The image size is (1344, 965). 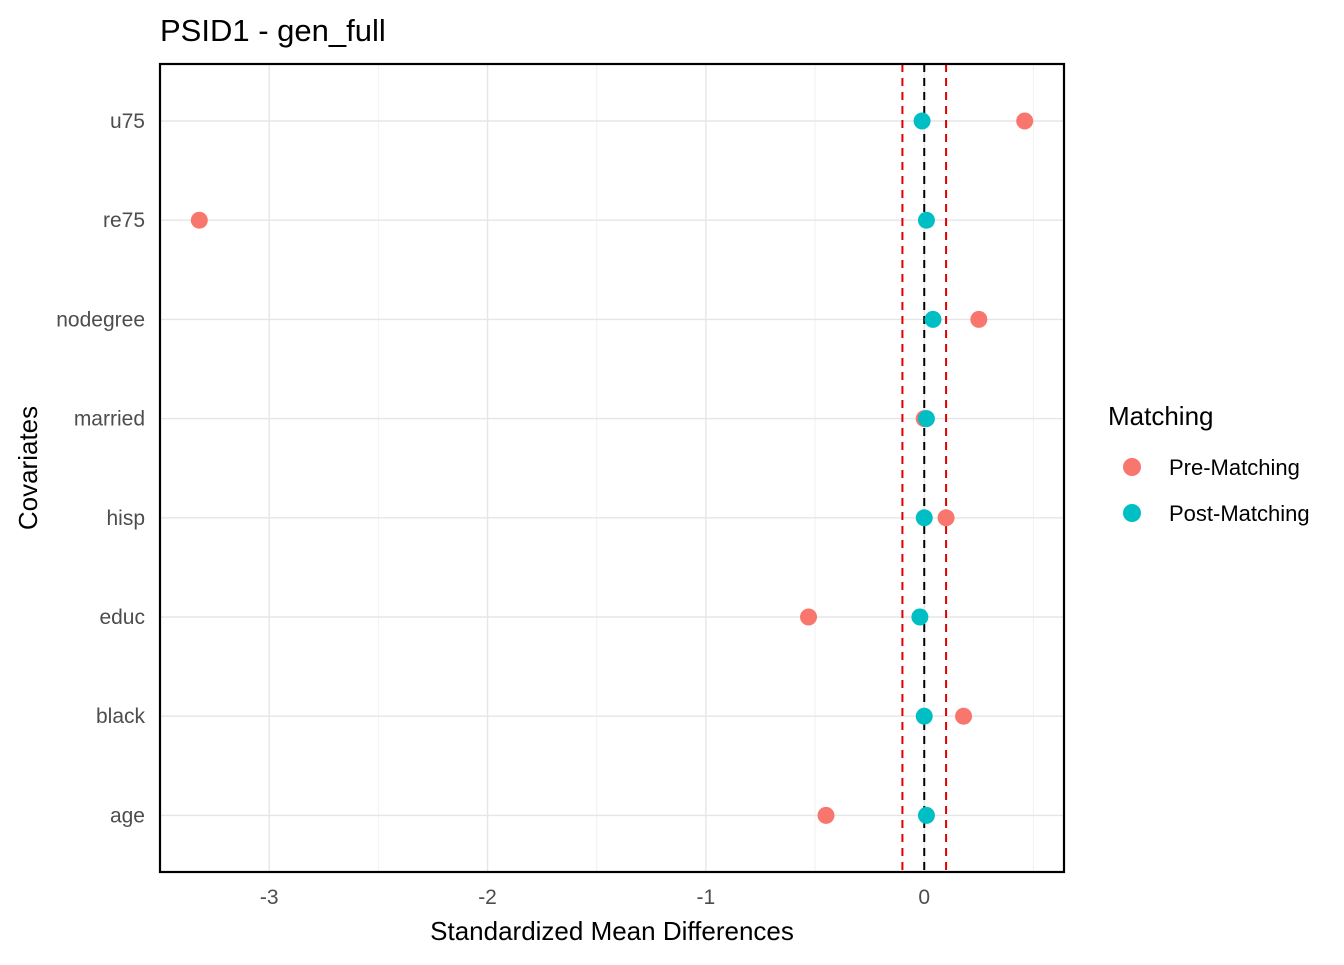 What do you see at coordinates (100, 319) in the screenshot?
I see `y-tick-label: nodegree` at bounding box center [100, 319].